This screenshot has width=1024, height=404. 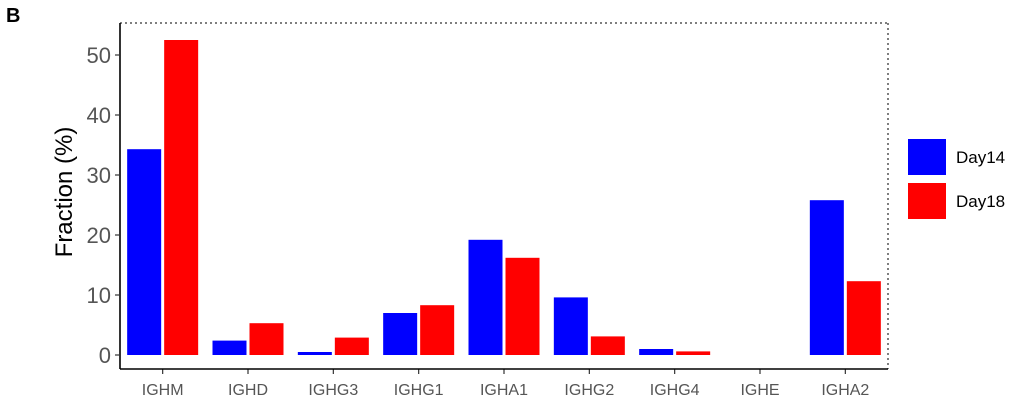 What do you see at coordinates (64, 192) in the screenshot?
I see `y-axis-title: Fraction (%)` at bounding box center [64, 192].